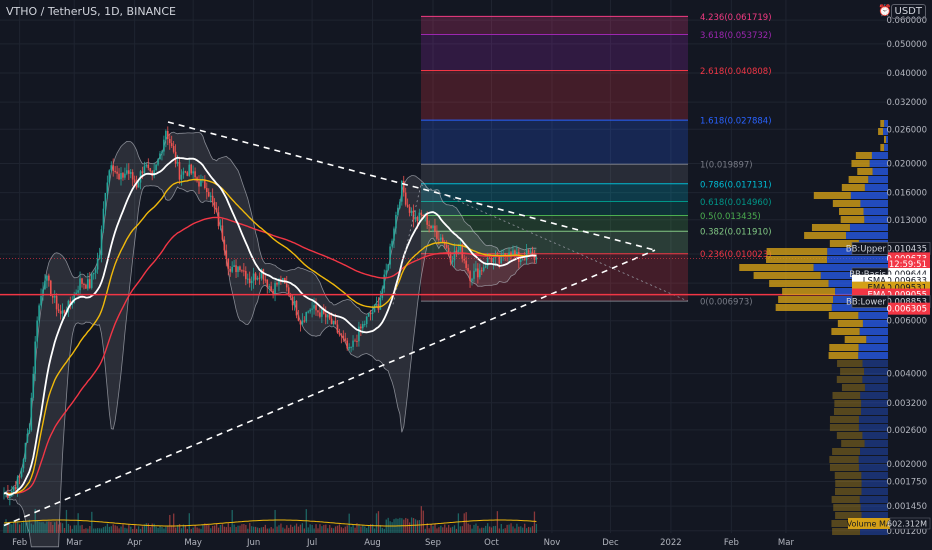 The image size is (932, 550). Describe the element at coordinates (866, 303) in the screenshot. I see `price-label-name: BB:Lower` at that location.